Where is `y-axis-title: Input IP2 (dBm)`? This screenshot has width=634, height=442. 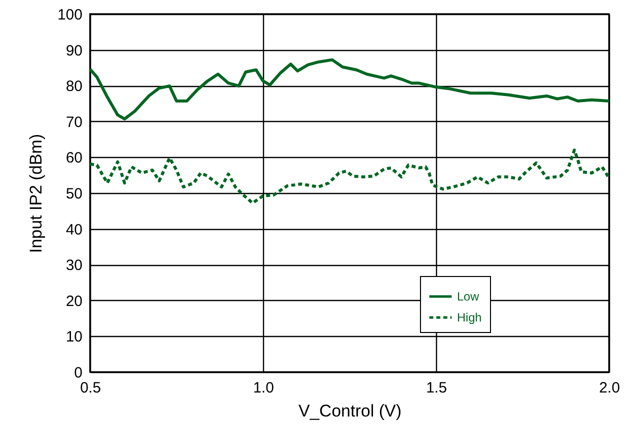
y-axis-title: Input IP2 (dBm) is located at coordinates (36, 194).